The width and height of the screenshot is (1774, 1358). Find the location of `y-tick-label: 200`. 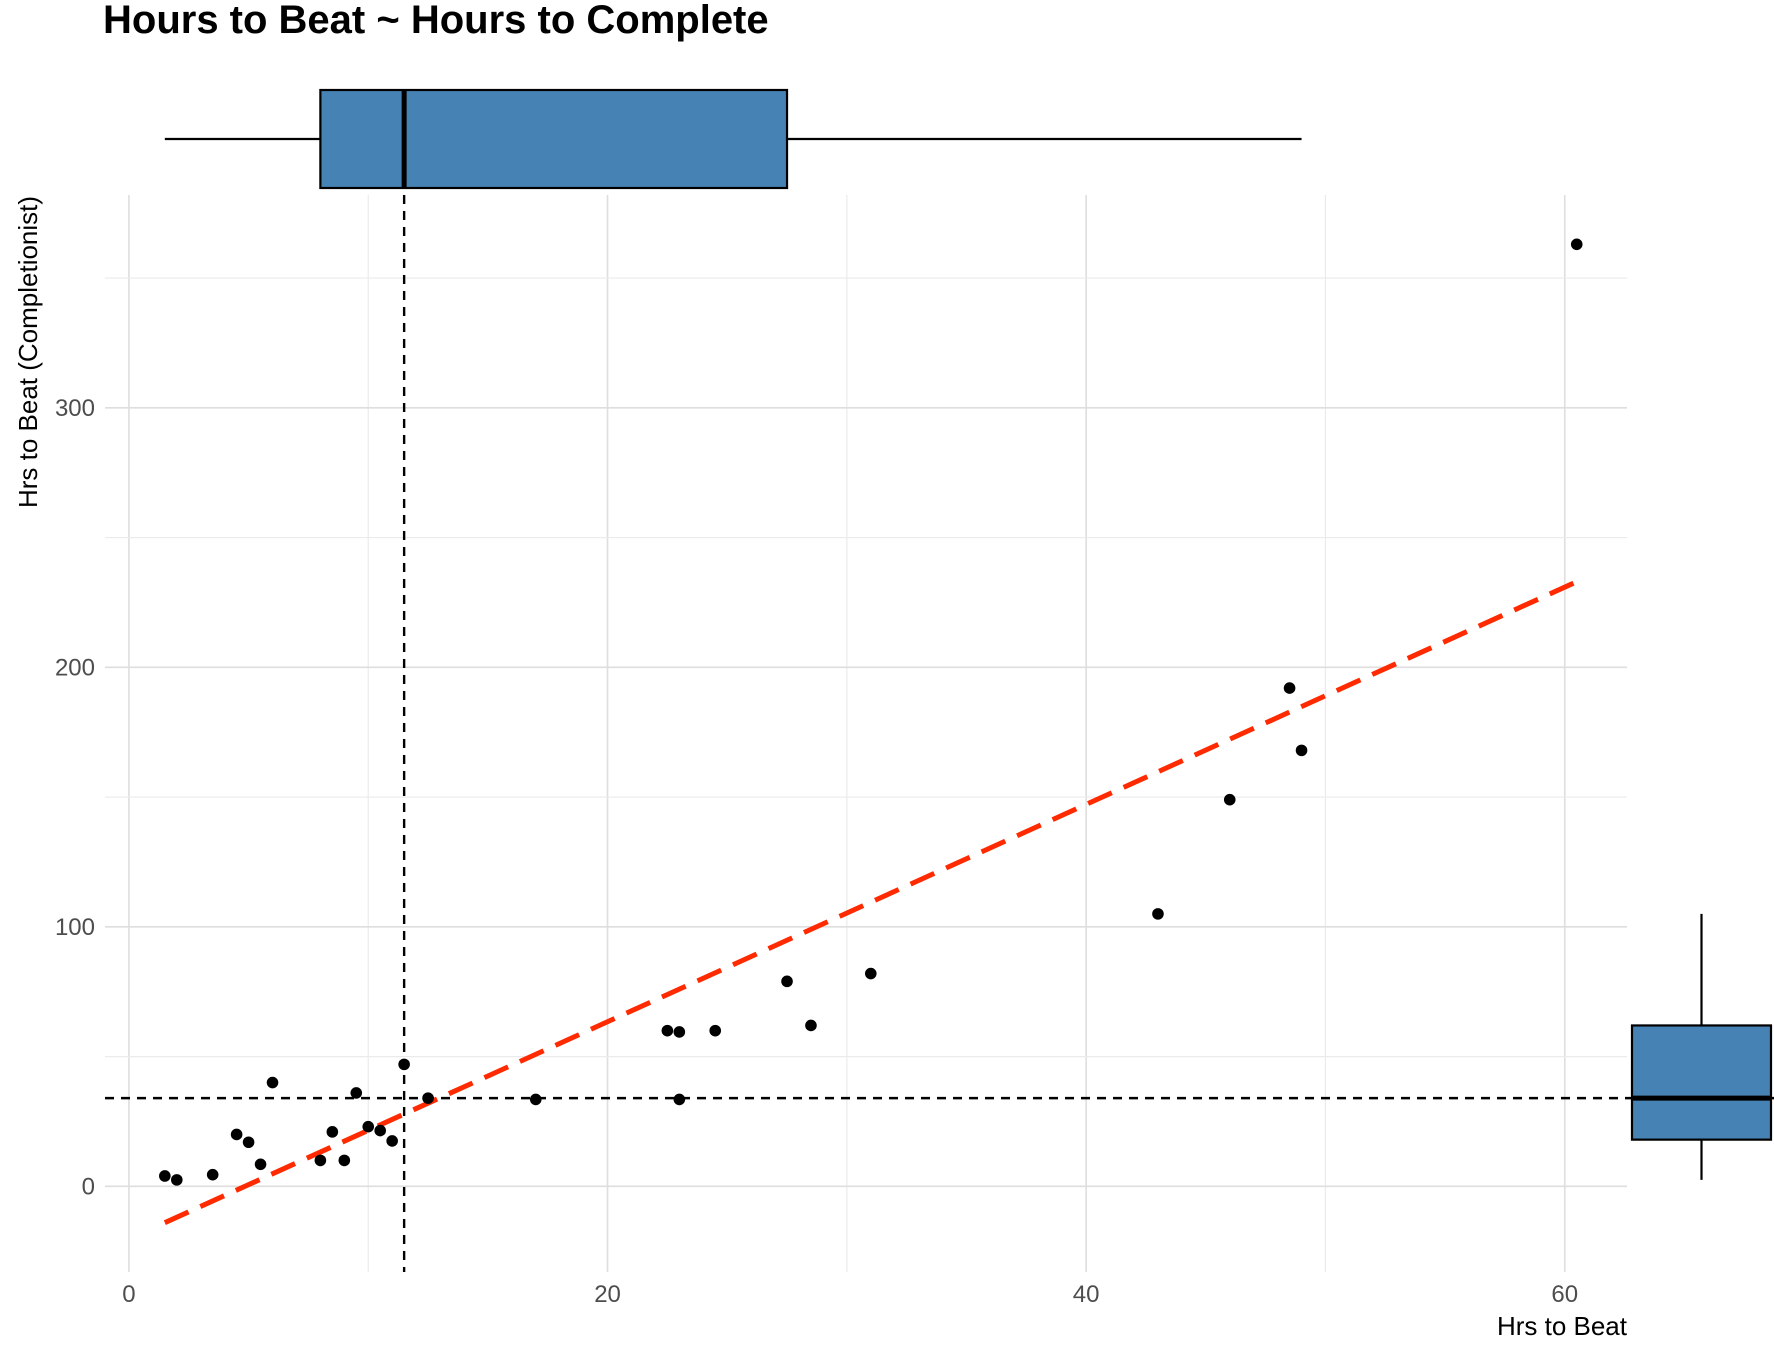

y-tick-label: 200 is located at coordinates (75, 667).